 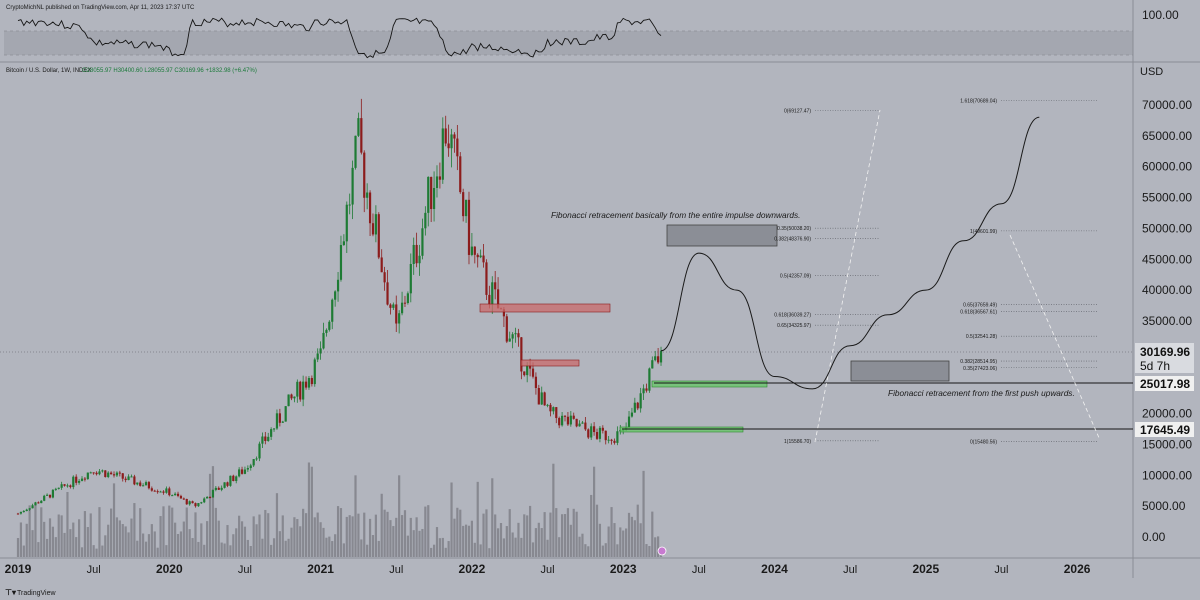 What do you see at coordinates (48, 71) in the screenshot?
I see `symbol-line: Bitcoin / U.S. Dollar, 1W, INDEX` at bounding box center [48, 71].